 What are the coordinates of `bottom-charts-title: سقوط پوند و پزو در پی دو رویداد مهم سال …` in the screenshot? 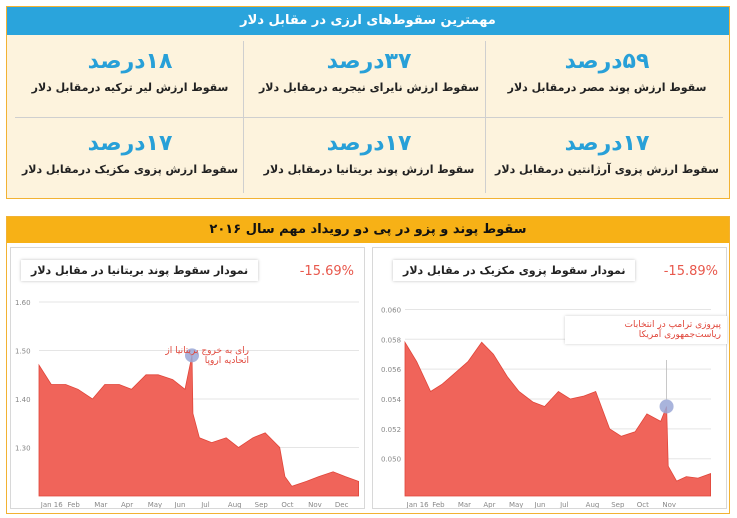 It's located at (368, 230).